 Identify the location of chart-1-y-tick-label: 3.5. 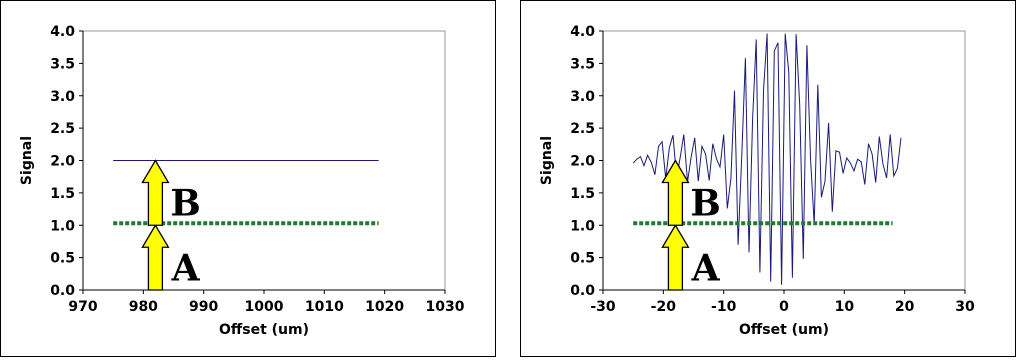
(582, 64).